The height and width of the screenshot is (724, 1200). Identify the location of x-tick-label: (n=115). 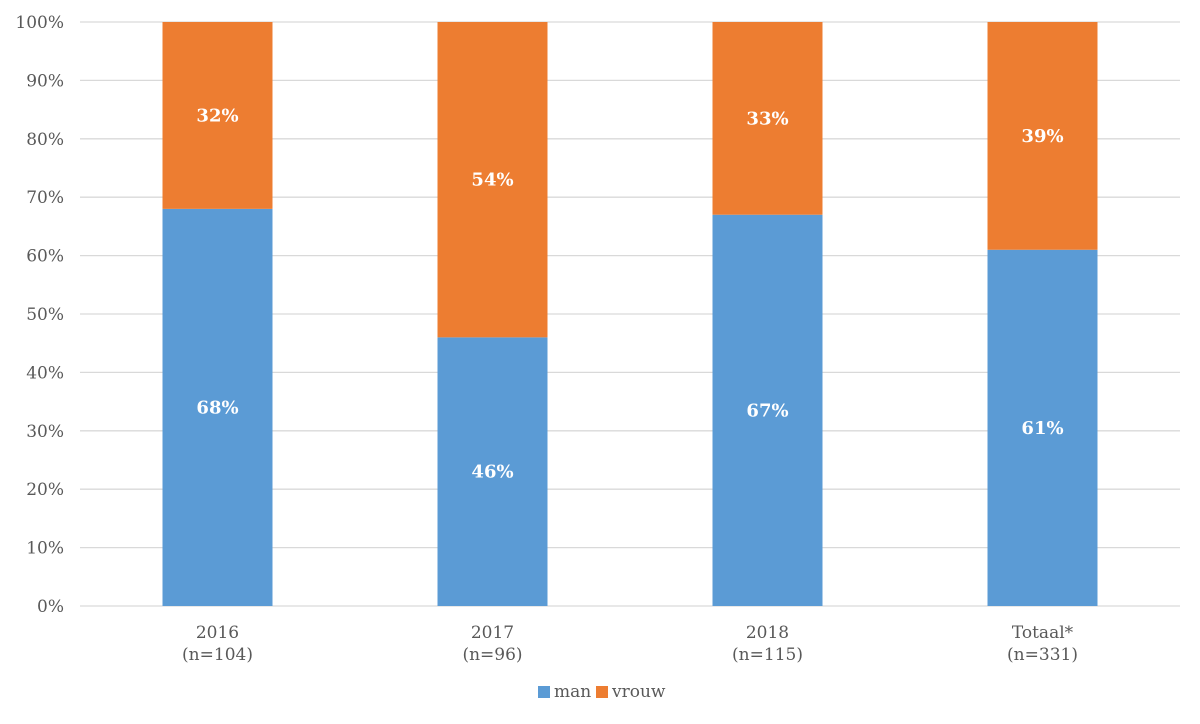
(767, 655).